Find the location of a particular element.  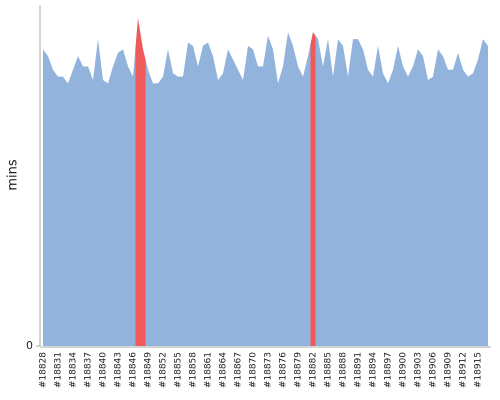

x-tick-label: #18837 is located at coordinates (89, 370).